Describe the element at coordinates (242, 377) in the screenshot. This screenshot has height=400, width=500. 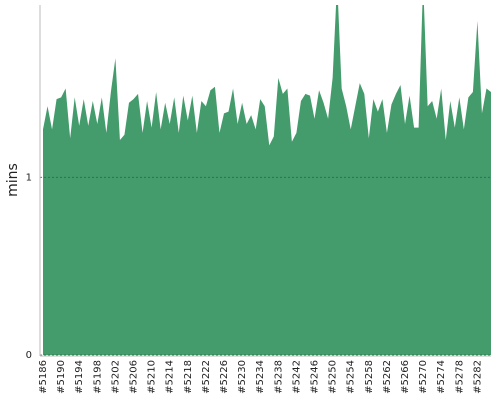
I see `x-tick-label: #5230` at that location.